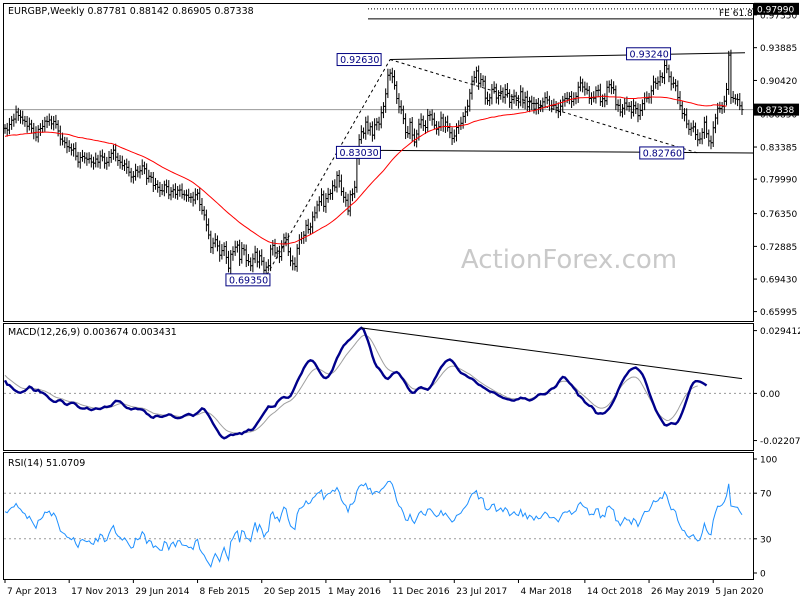  Describe the element at coordinates (680, 592) in the screenshot. I see `x-tick-label: 26 May 2019` at that location.